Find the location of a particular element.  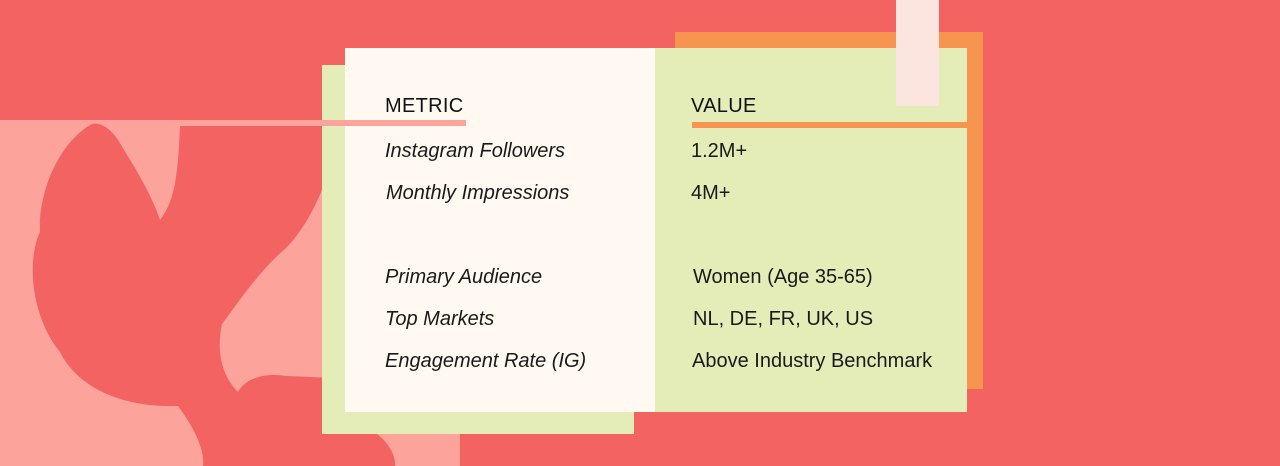

value-instagram-followers: 1.2M+ is located at coordinates (719, 151).